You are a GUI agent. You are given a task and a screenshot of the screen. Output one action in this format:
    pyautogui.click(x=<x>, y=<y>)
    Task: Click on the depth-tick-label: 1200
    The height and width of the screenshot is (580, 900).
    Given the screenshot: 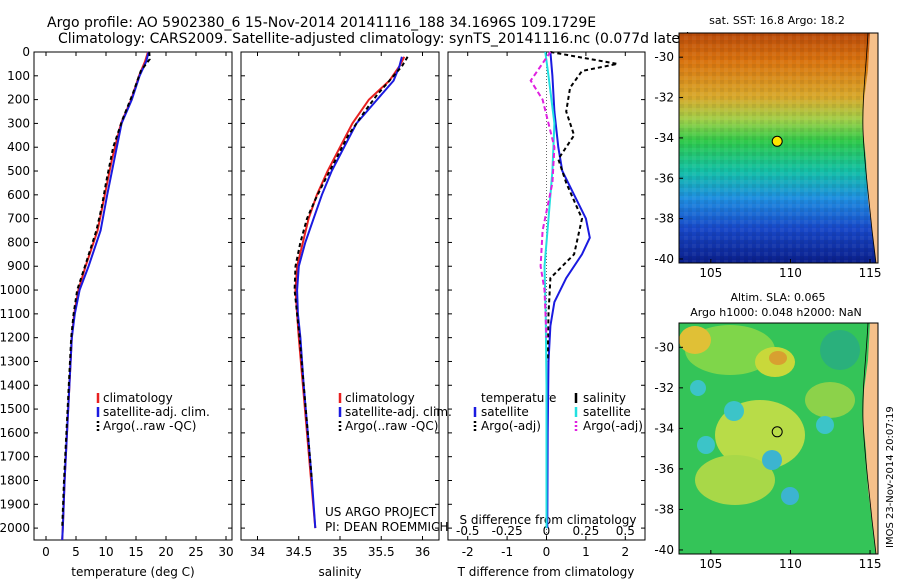 What is the action you would take?
    pyautogui.click(x=15, y=338)
    